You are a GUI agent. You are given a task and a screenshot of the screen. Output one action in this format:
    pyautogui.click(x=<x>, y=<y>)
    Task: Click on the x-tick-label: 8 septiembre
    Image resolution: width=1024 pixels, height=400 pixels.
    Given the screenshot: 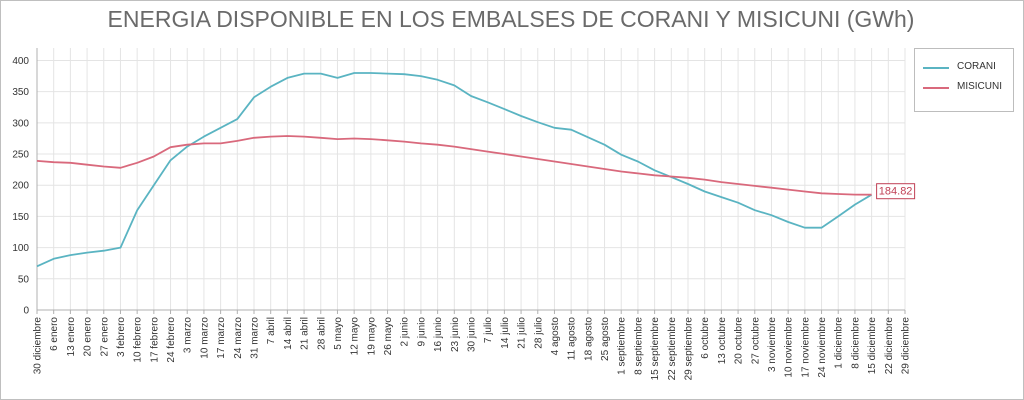 What is the action you would take?
    pyautogui.click(x=638, y=346)
    